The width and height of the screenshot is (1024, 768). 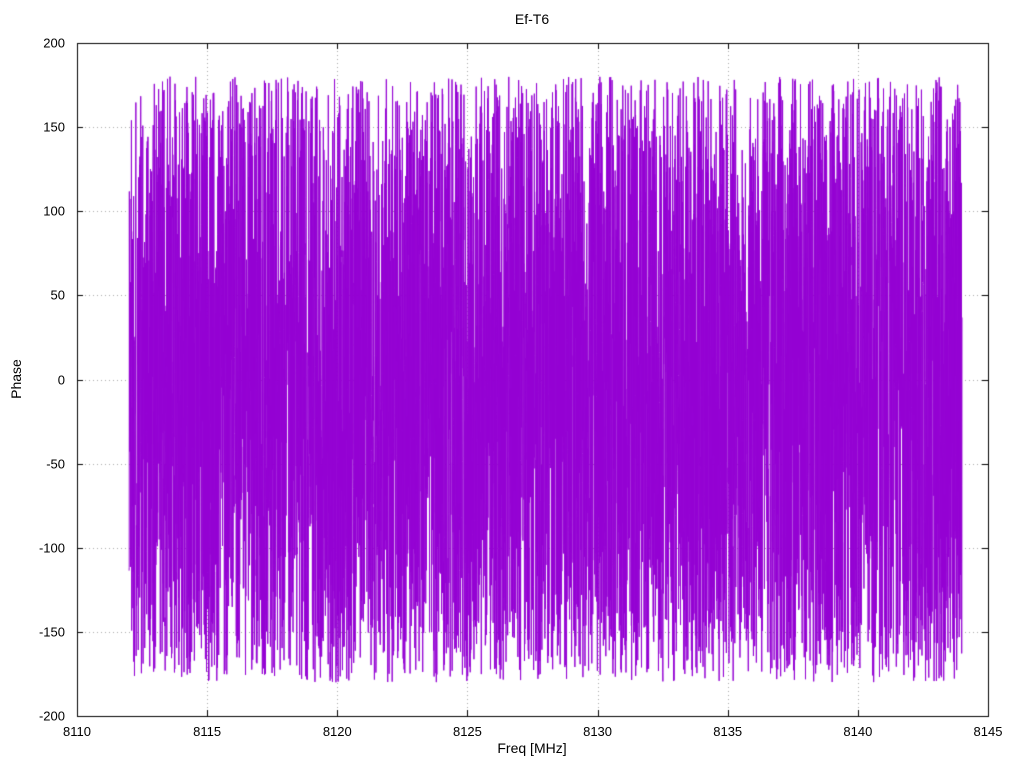 I want to click on y-tick-label: 100, so click(x=54, y=211).